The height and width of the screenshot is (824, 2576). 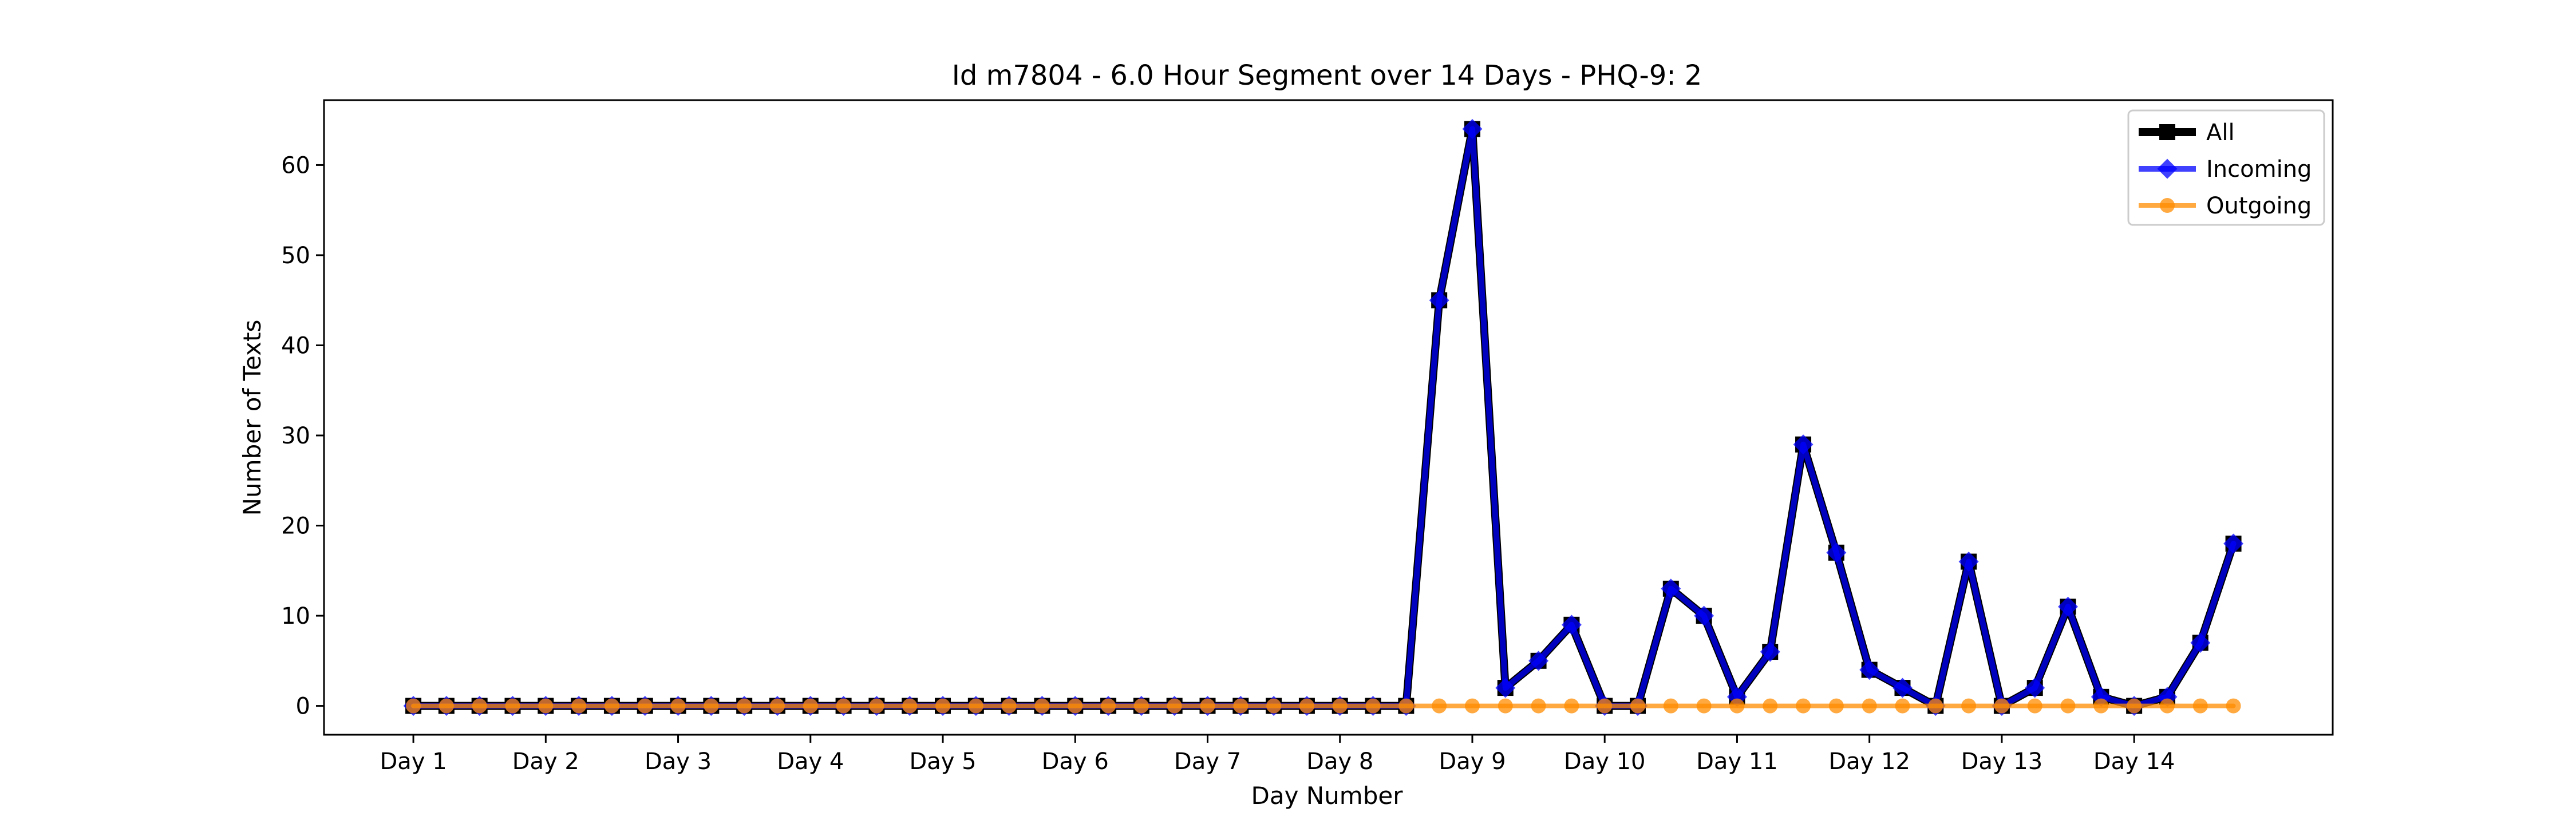 What do you see at coordinates (295, 436) in the screenshot?
I see `y-tick-label: 30` at bounding box center [295, 436].